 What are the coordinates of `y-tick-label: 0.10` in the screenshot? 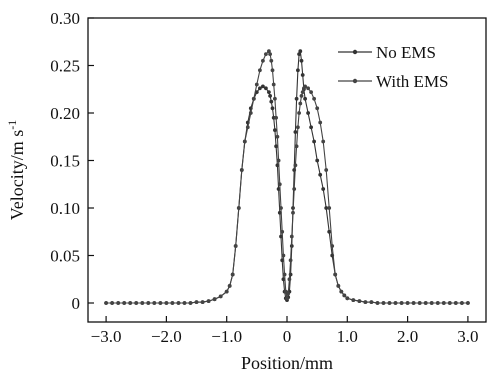 It's located at (65, 208).